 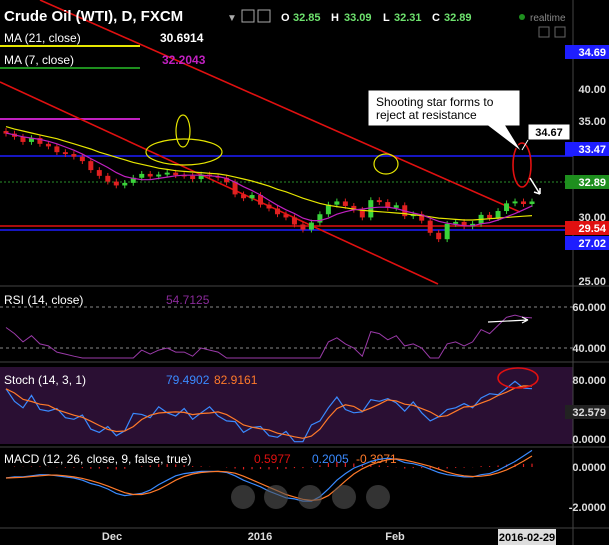 I want to click on close-label: C, so click(x=436, y=18).